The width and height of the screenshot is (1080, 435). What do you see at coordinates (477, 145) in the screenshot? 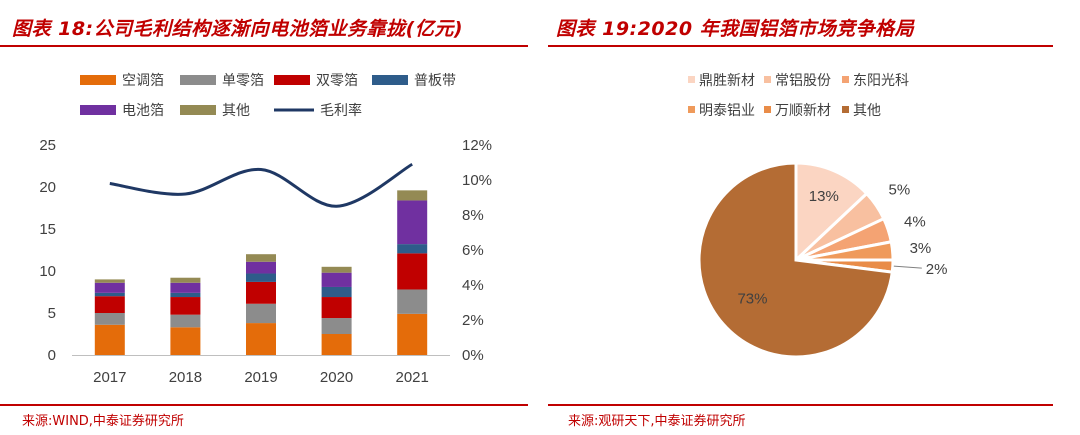
I see `y2-tick-label: 12%` at bounding box center [477, 145].